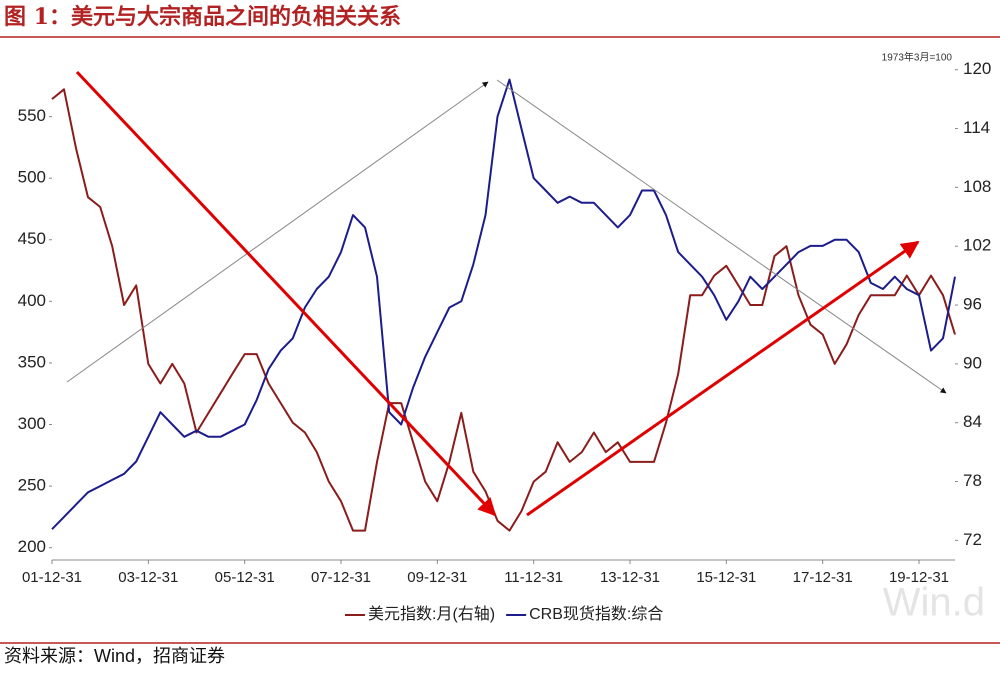 This screenshot has width=1000, height=675. What do you see at coordinates (32, 115) in the screenshot?
I see `y-tick-label: 550` at bounding box center [32, 115].